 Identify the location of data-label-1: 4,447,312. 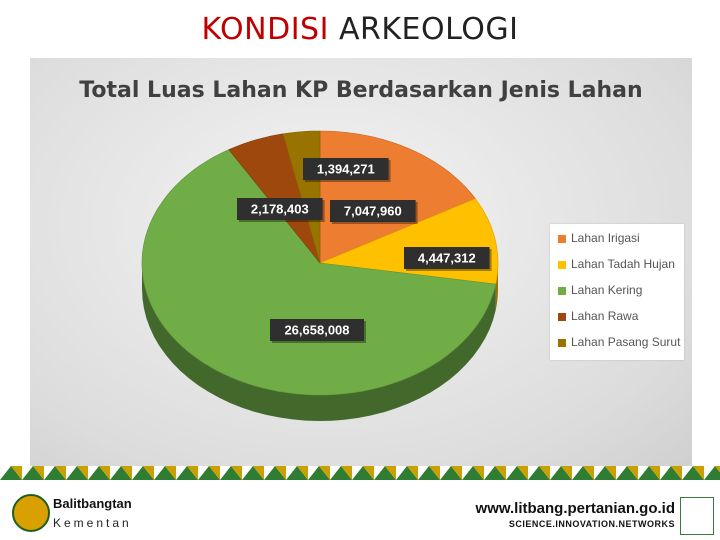
(448, 259).